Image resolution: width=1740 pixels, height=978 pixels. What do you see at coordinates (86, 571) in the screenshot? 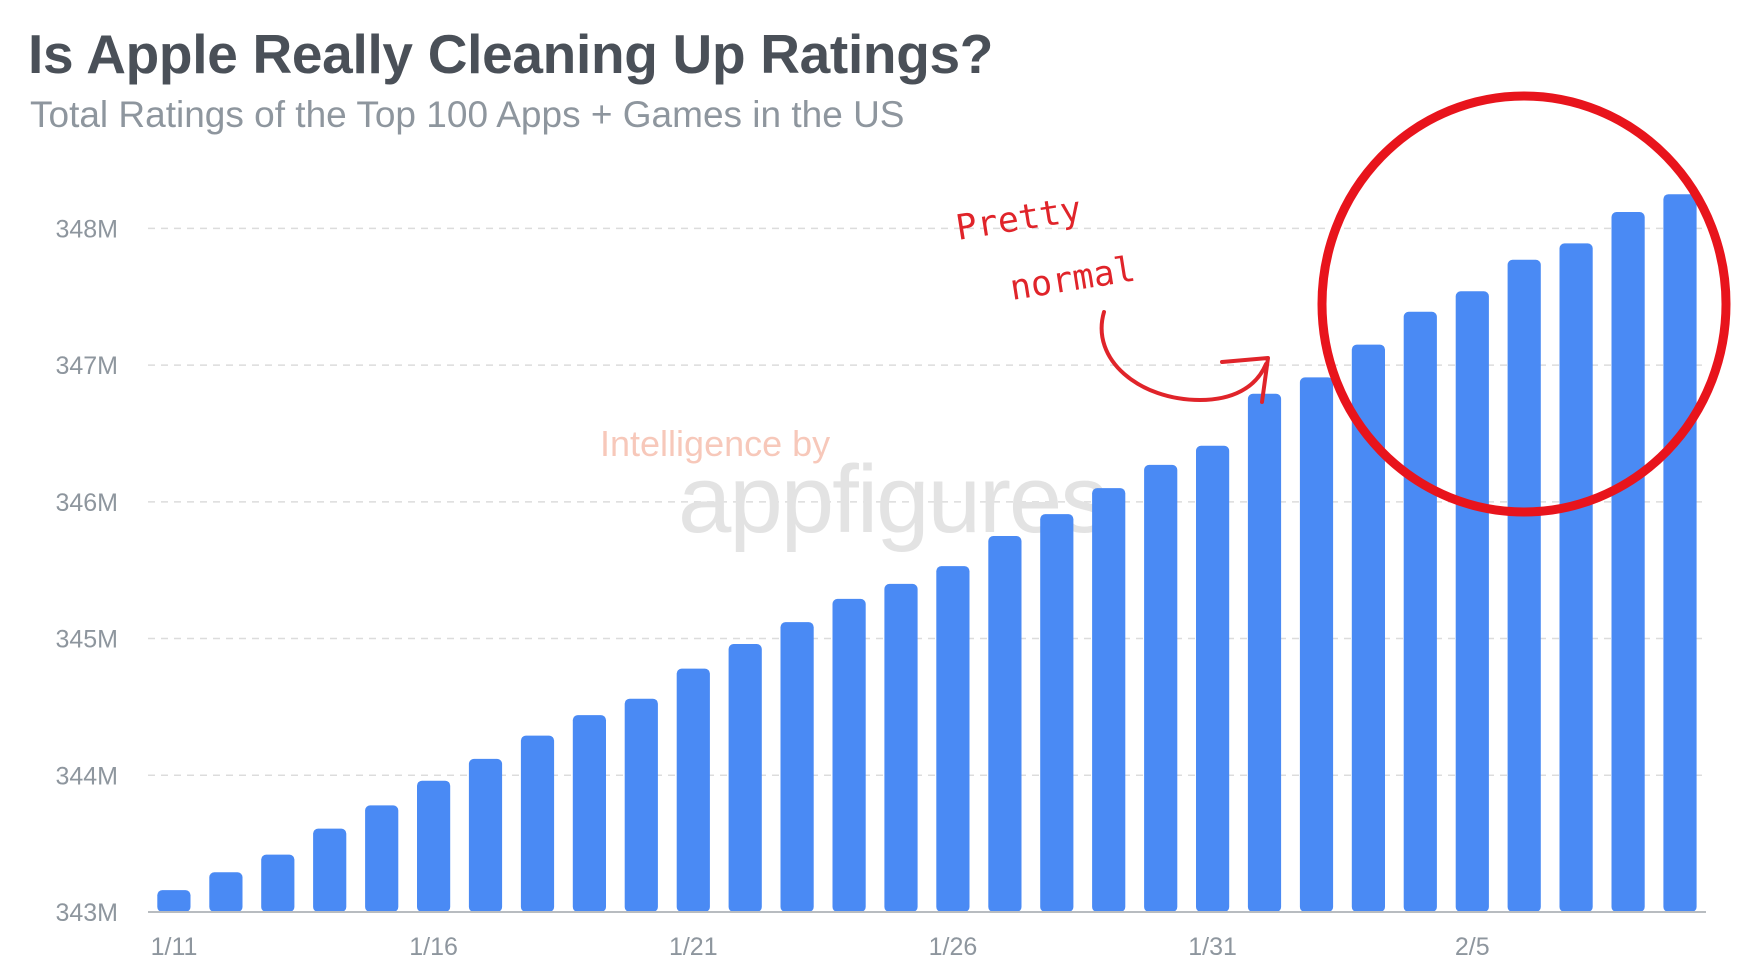
I see `y-axis: 343M 344M 345M 346M 347M 348M` at bounding box center [86, 571].